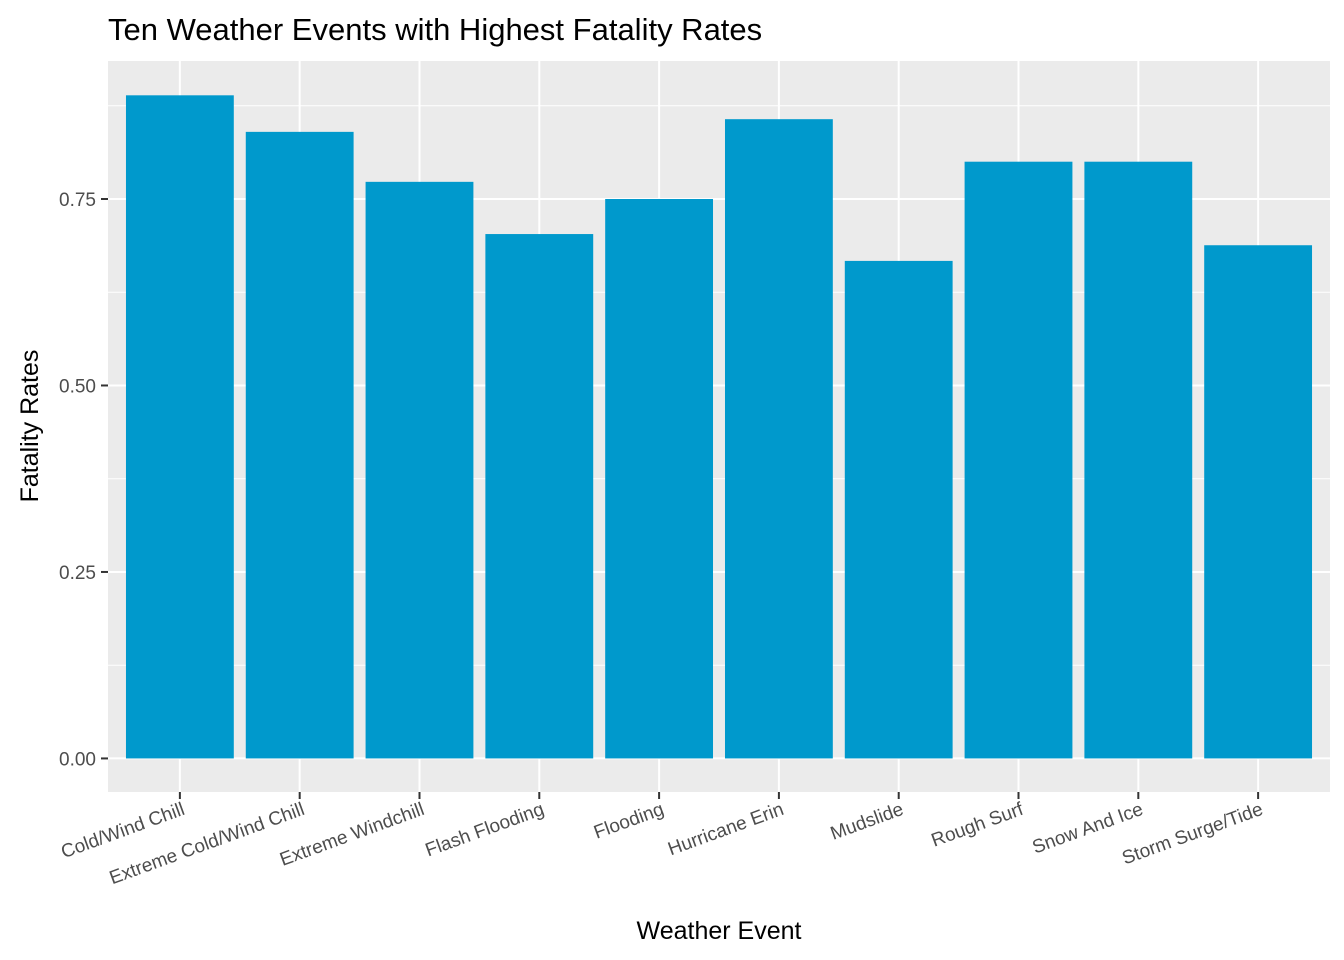 Image resolution: width=1344 pixels, height=960 pixels. What do you see at coordinates (485, 830) in the screenshot?
I see `x-tick-label: Flash Flooding` at bounding box center [485, 830].